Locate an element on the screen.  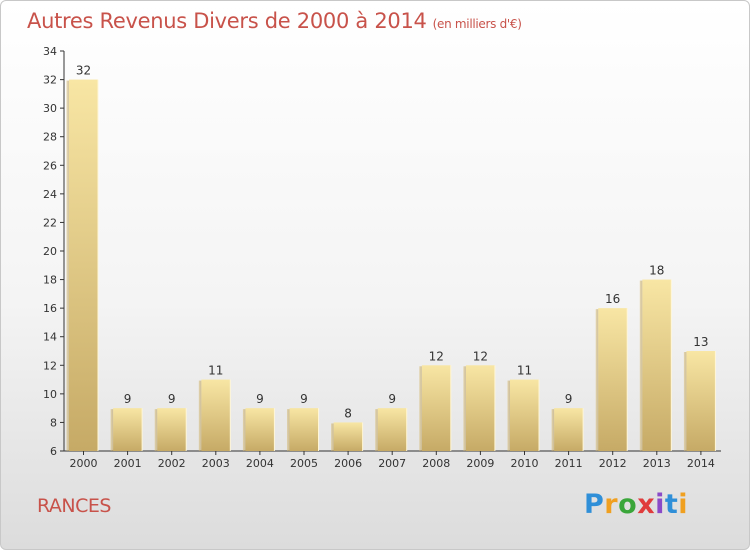
y-tick-label: 6 is located at coordinates (53, 451).